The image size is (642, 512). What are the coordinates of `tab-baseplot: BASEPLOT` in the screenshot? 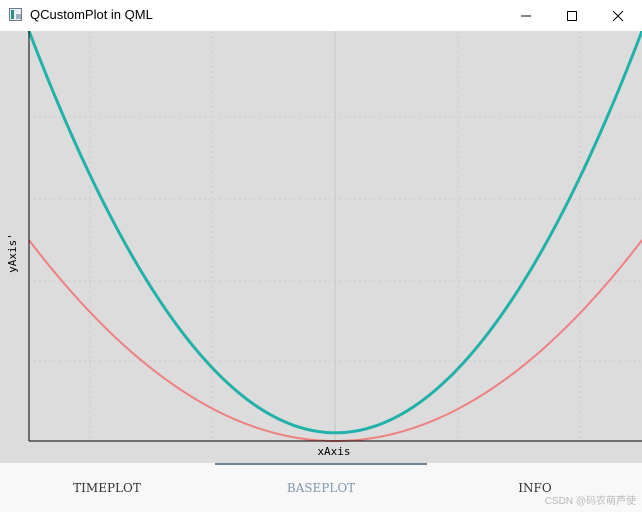 It's located at (321, 487).